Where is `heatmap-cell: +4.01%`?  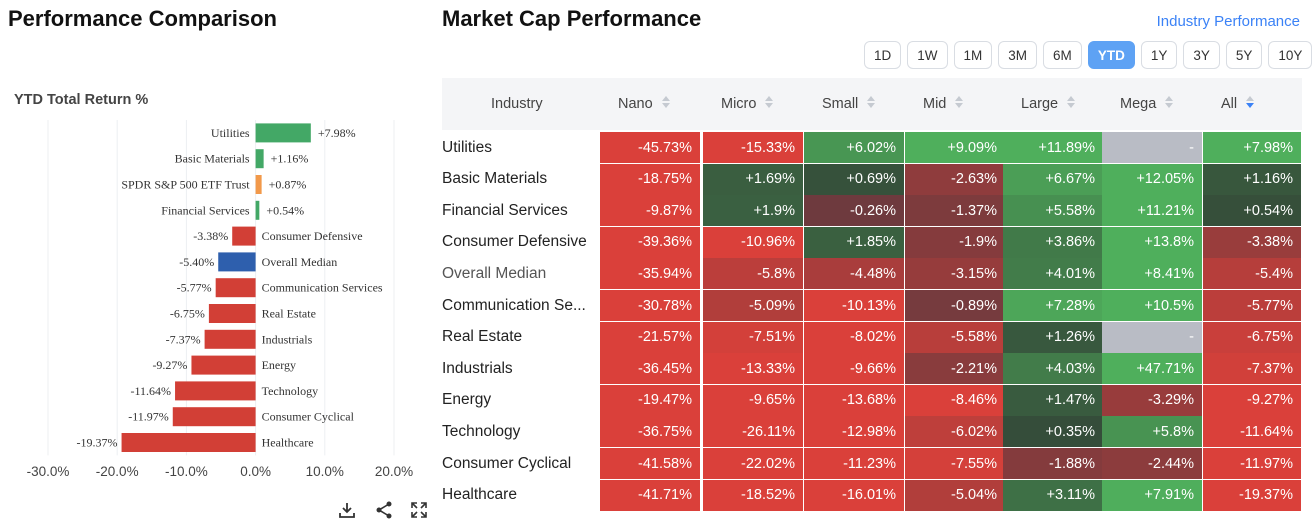 heatmap-cell: +4.01% is located at coordinates (1053, 274).